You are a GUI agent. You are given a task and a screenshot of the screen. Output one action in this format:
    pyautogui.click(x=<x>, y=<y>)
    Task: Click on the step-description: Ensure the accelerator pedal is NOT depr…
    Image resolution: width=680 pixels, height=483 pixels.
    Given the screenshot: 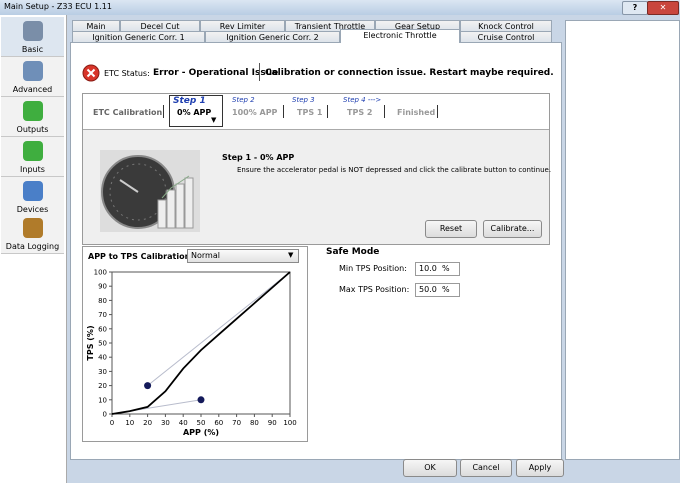 What is the action you would take?
    pyautogui.click(x=394, y=170)
    